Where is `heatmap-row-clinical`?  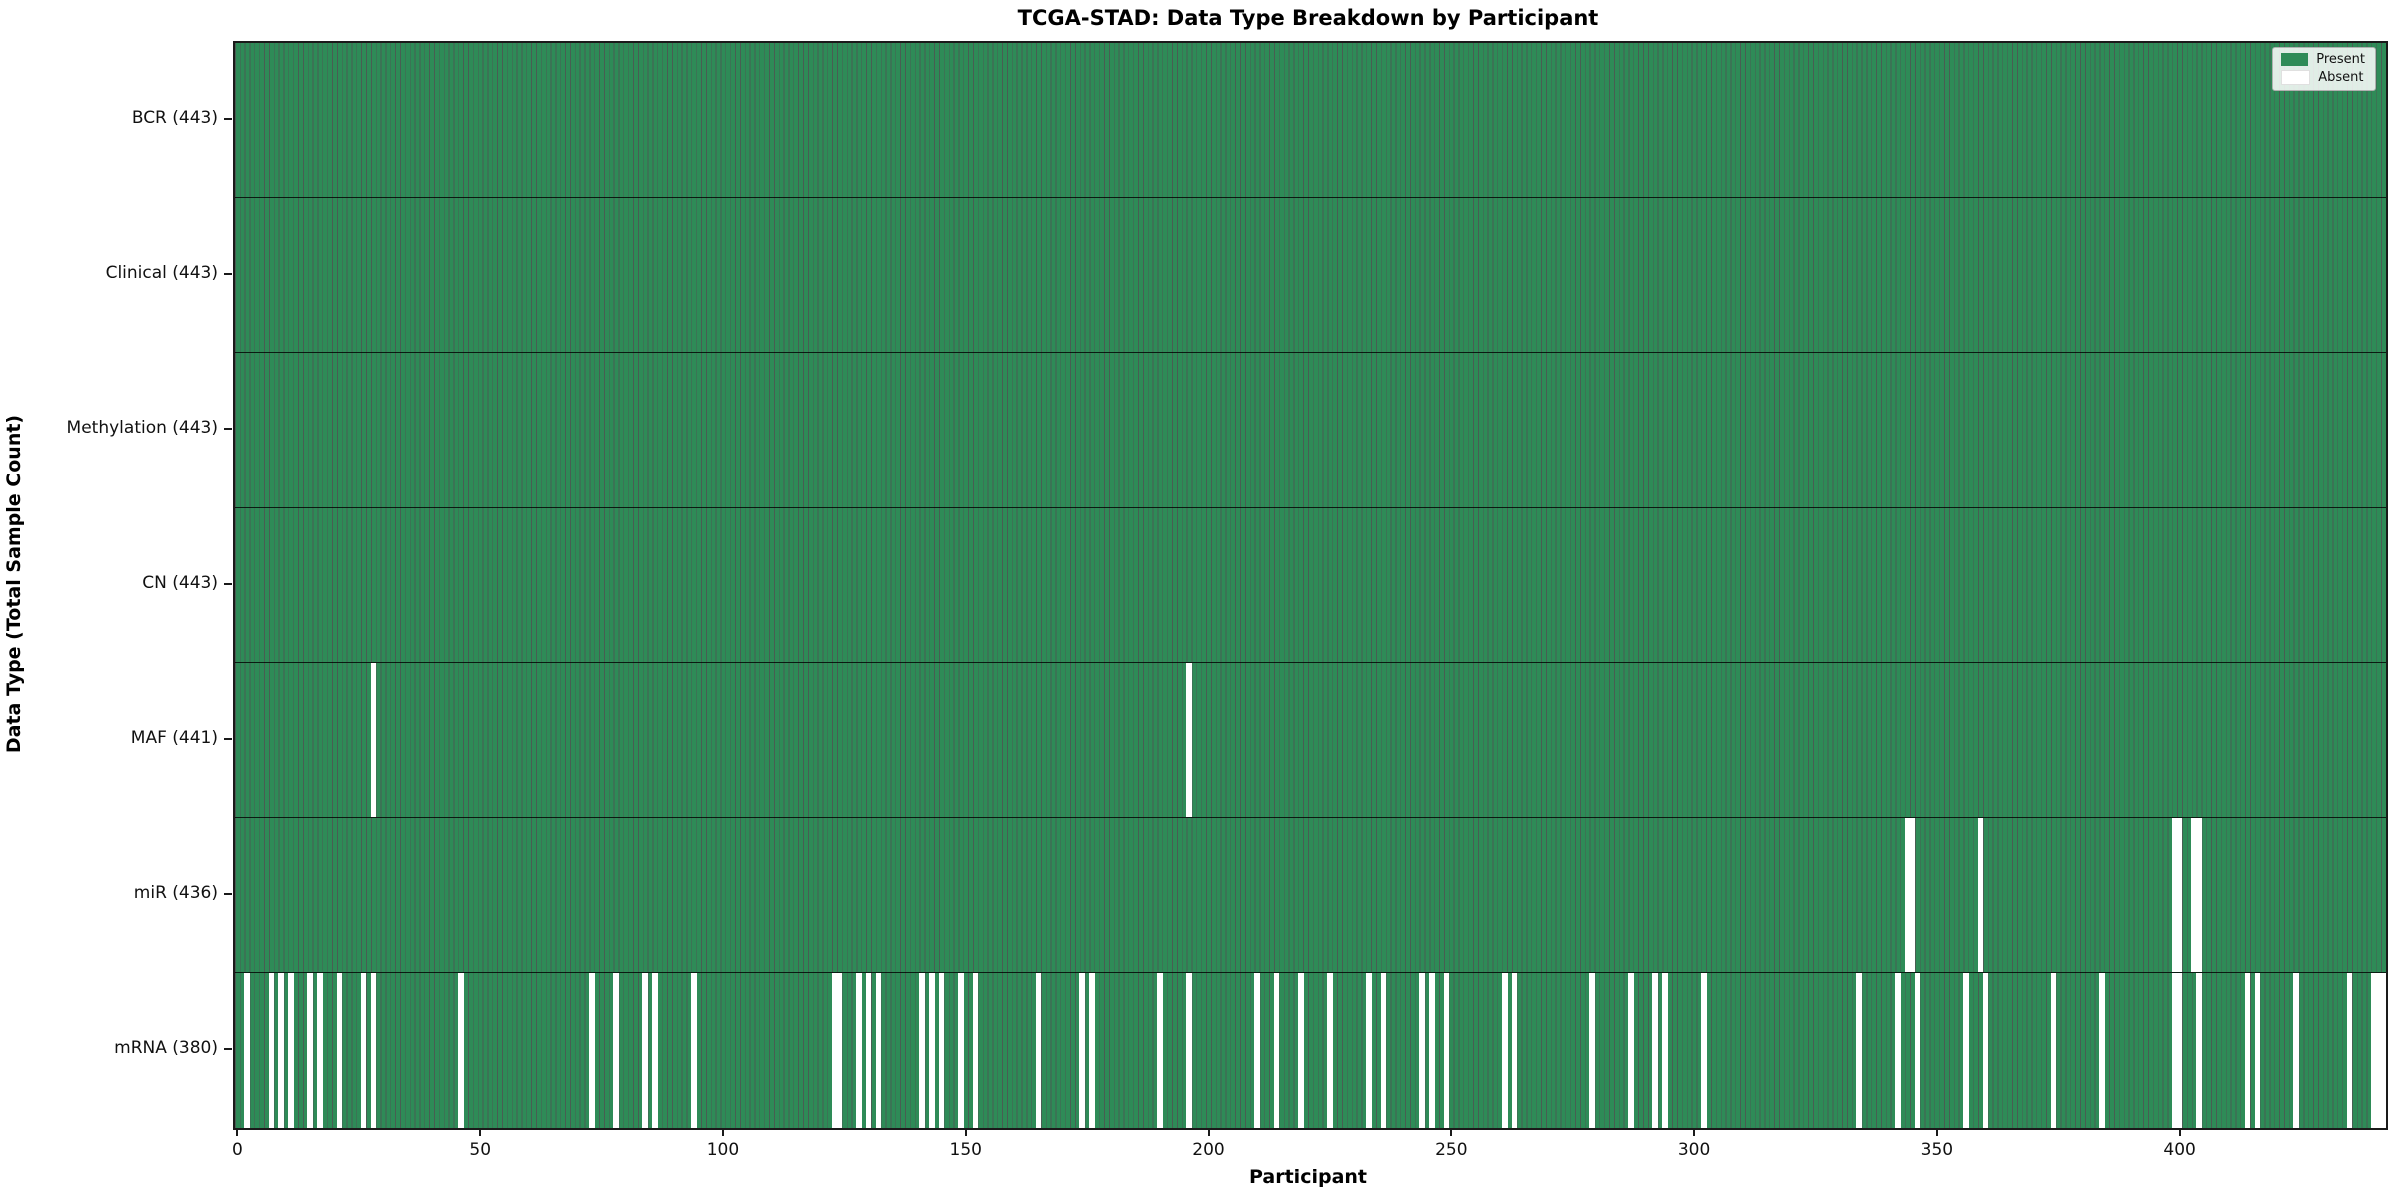
heatmap-row-clinical is located at coordinates (1310, 275).